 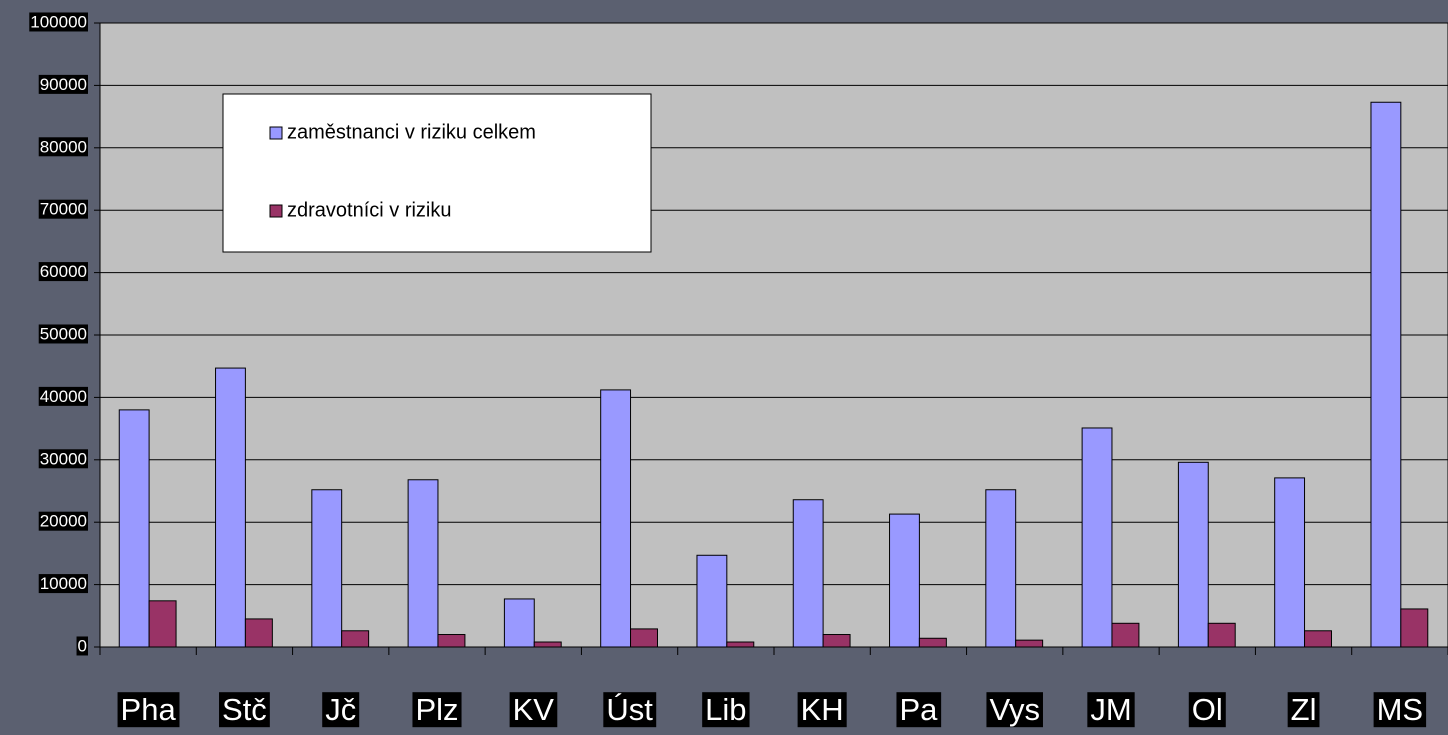 I want to click on y-tick-label: 10000, so click(x=63, y=583).